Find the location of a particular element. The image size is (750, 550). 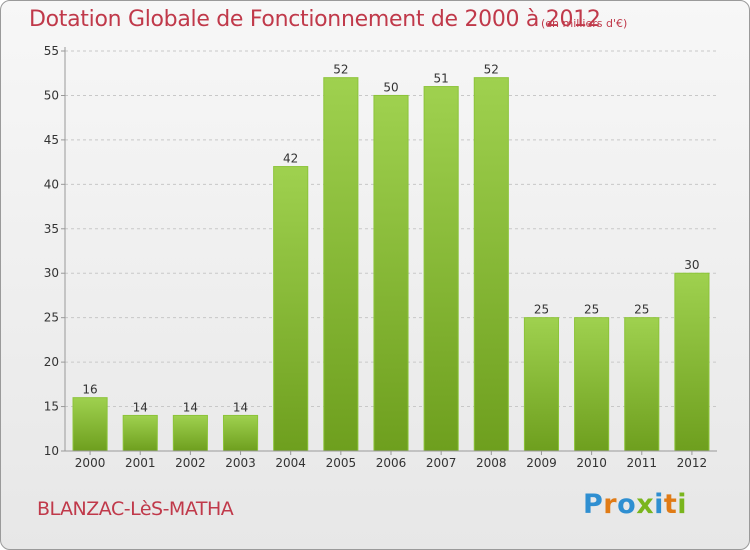

bar-value-label: 50 is located at coordinates (390, 87).